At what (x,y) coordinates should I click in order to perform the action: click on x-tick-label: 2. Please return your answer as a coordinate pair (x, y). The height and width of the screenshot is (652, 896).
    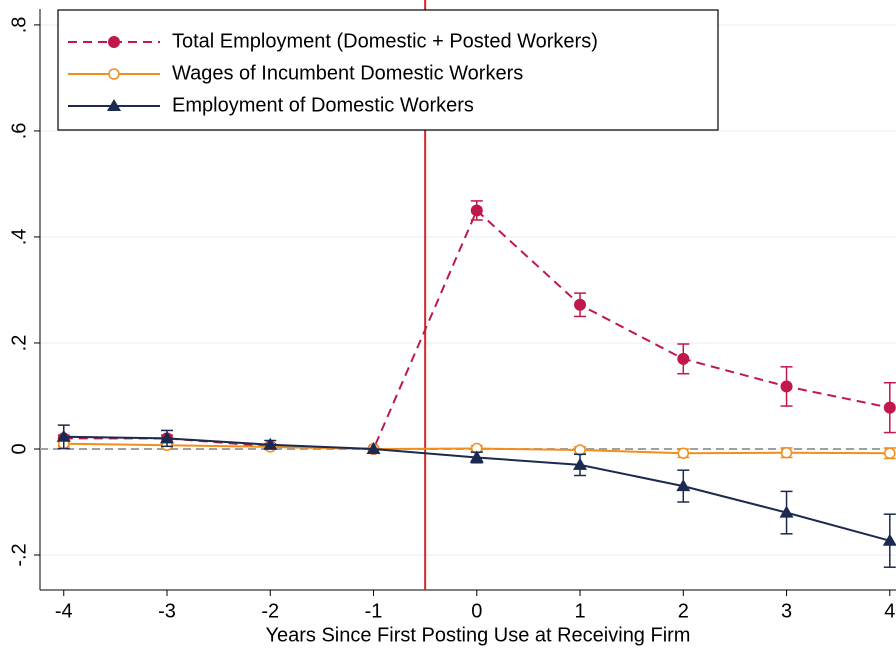
    Looking at the image, I should click on (683, 611).